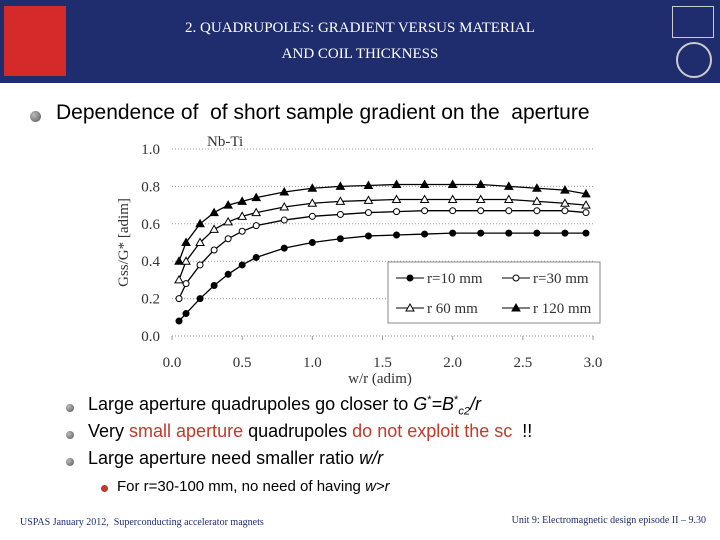  I want to click on legend-label: r=30 mm, so click(561, 279).